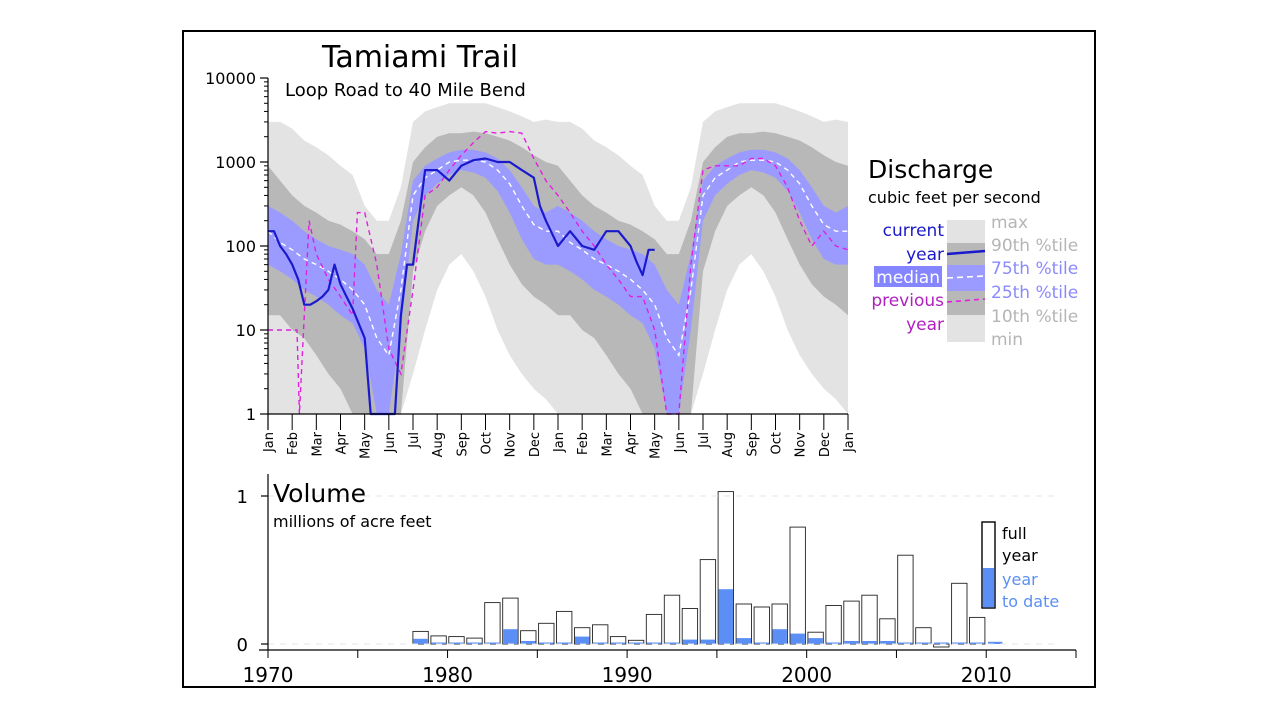  I want to click on legend-p75-label: 75th %tile, so click(1034, 269).